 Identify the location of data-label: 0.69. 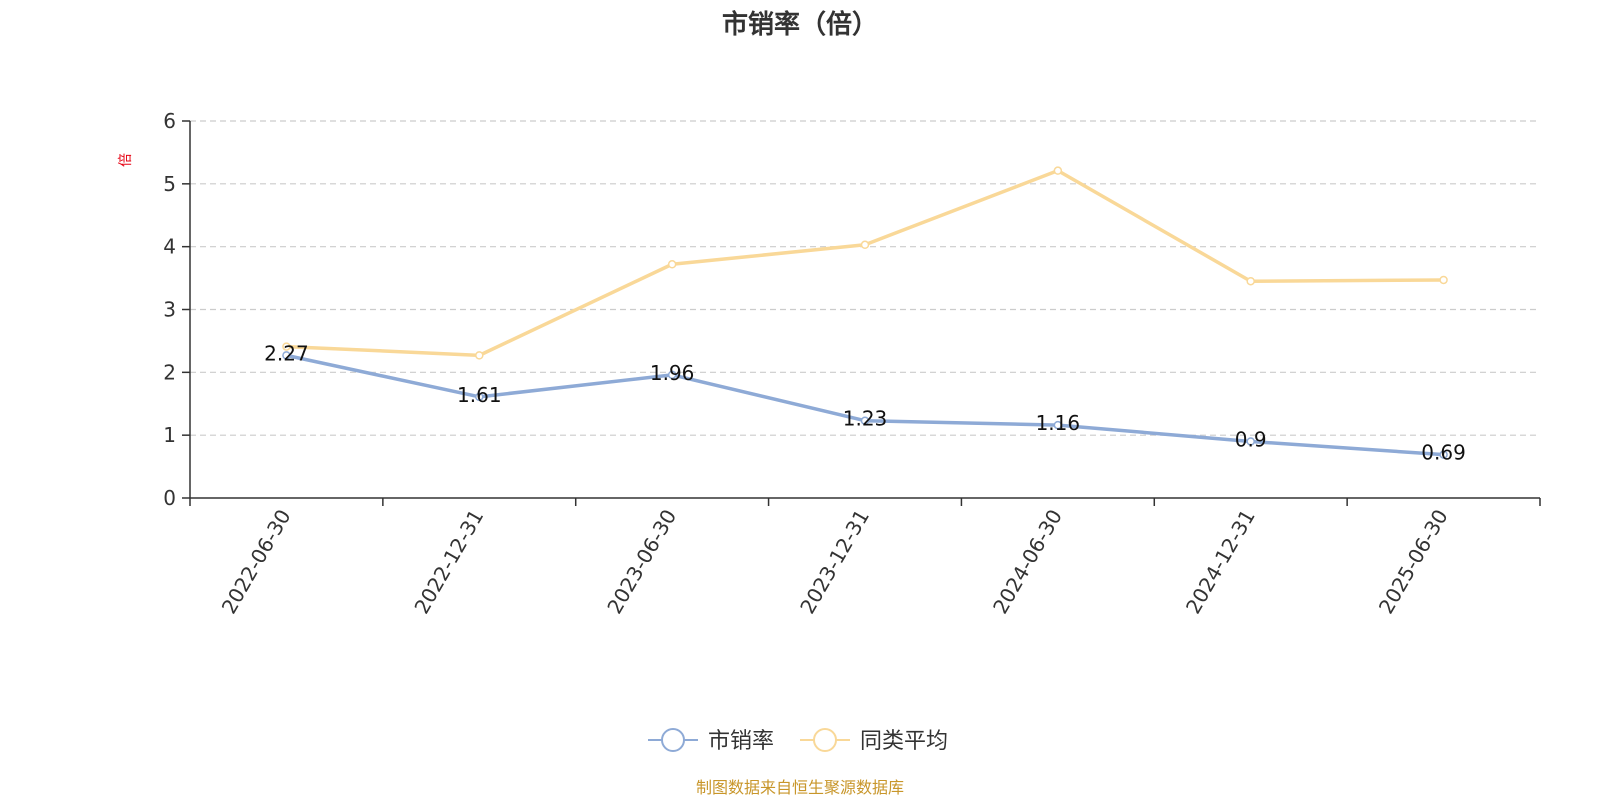
(1443, 453).